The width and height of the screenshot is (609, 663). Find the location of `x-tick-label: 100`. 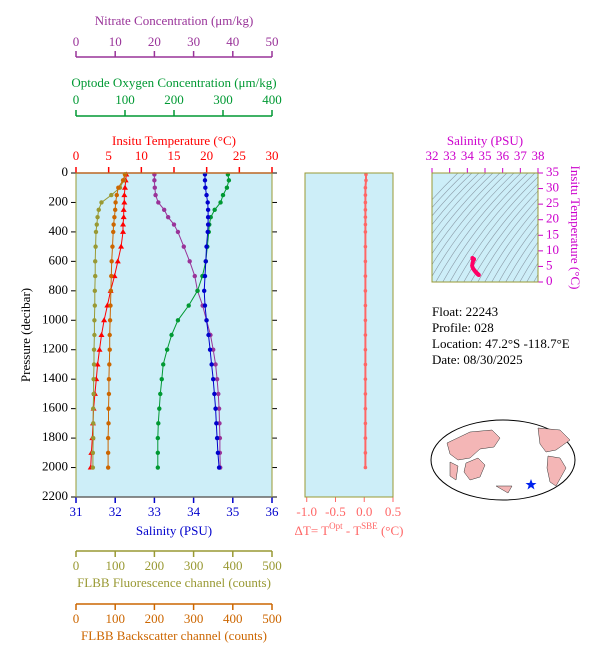

x-tick-label: 100 is located at coordinates (125, 99).